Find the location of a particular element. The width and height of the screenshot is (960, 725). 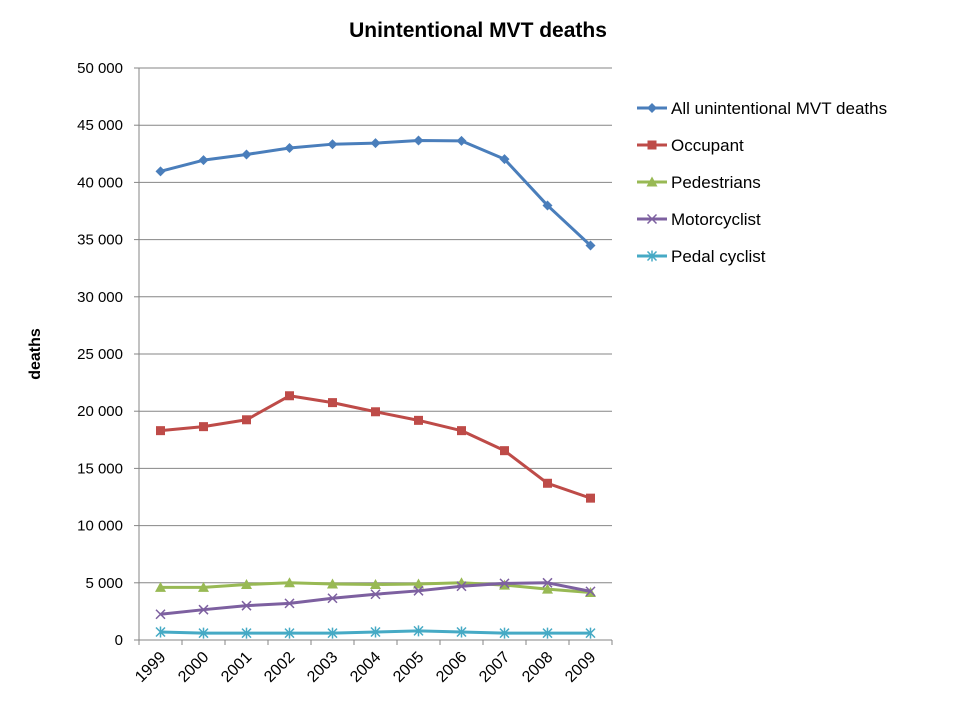

y-tick-label: 45 000 is located at coordinates (100, 125).